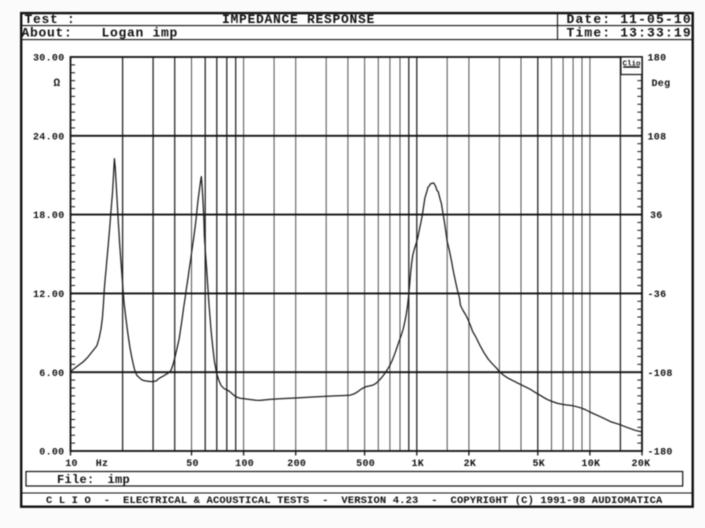  I want to click on svg-text: -180, so click(660, 453).